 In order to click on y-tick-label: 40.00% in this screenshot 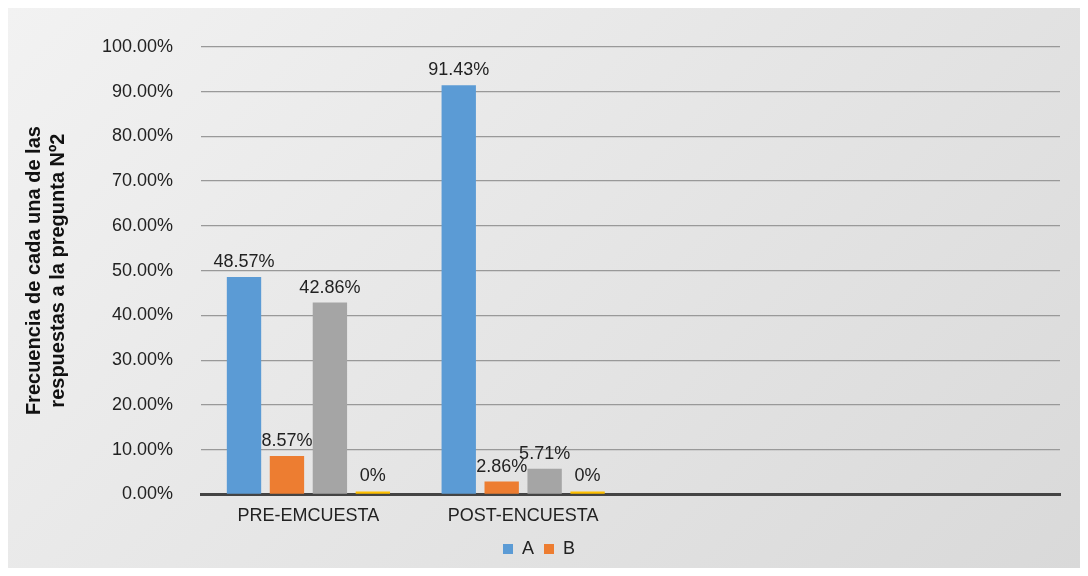, I will do `click(143, 314)`.